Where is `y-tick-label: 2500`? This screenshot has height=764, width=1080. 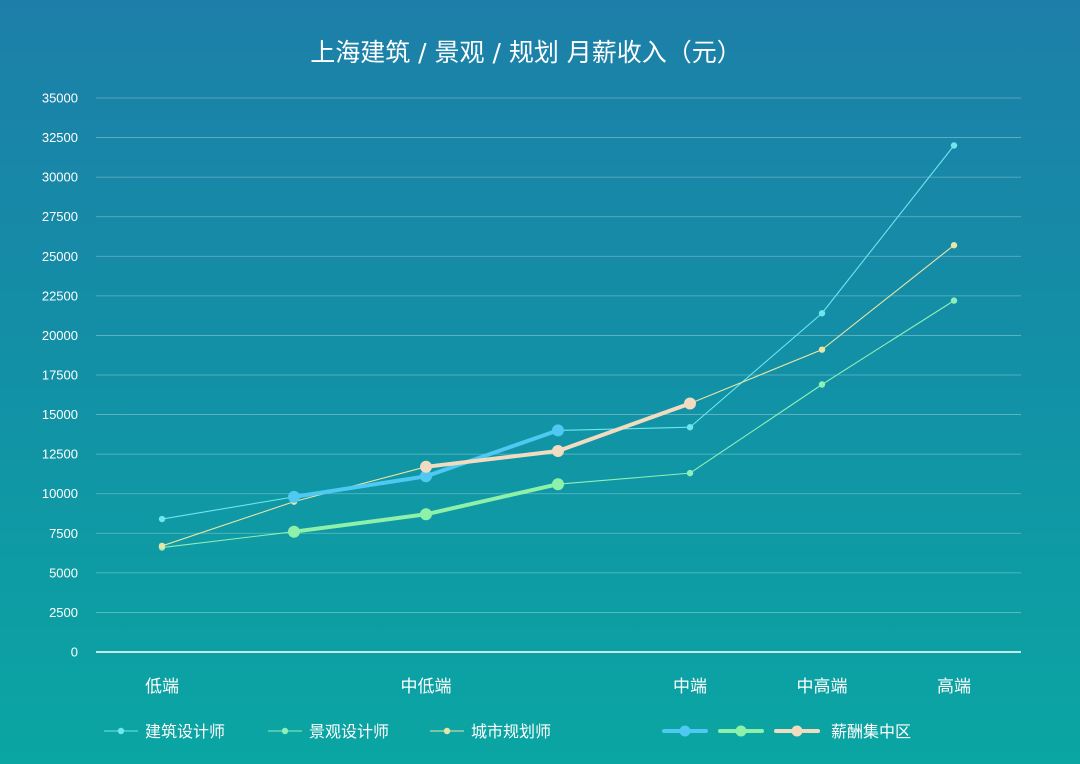 y-tick-label: 2500 is located at coordinates (63, 612).